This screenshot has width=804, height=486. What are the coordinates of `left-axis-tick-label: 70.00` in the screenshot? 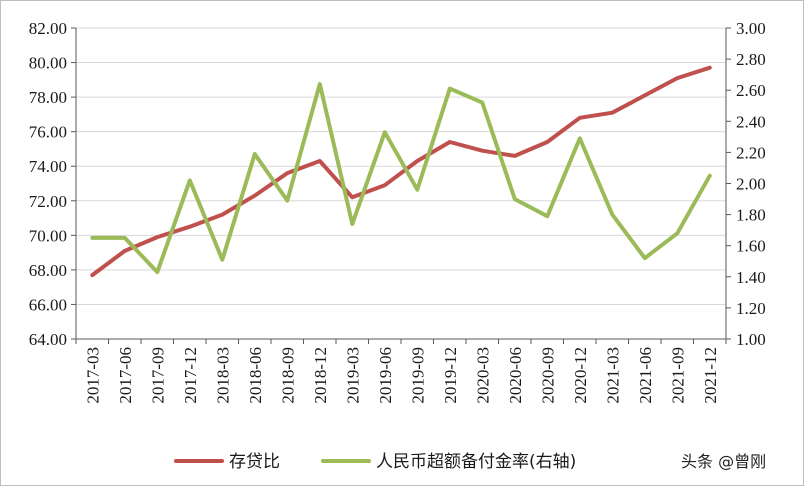 It's located at (48, 235).